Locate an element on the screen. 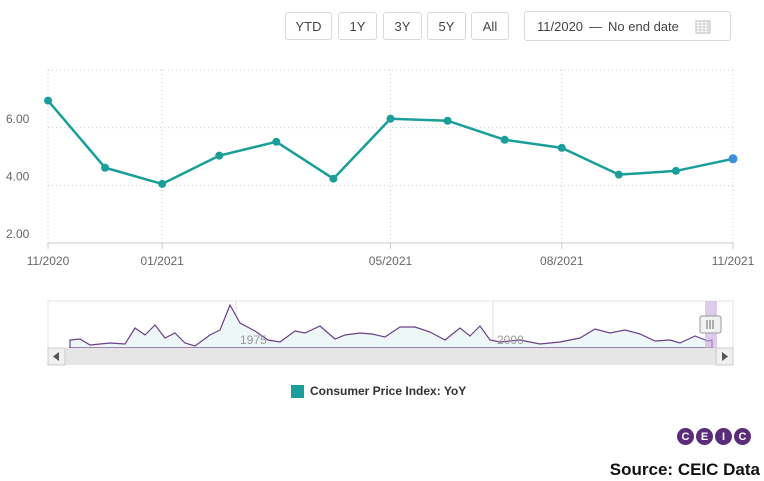  navigator-label: 2000 is located at coordinates (510, 340).